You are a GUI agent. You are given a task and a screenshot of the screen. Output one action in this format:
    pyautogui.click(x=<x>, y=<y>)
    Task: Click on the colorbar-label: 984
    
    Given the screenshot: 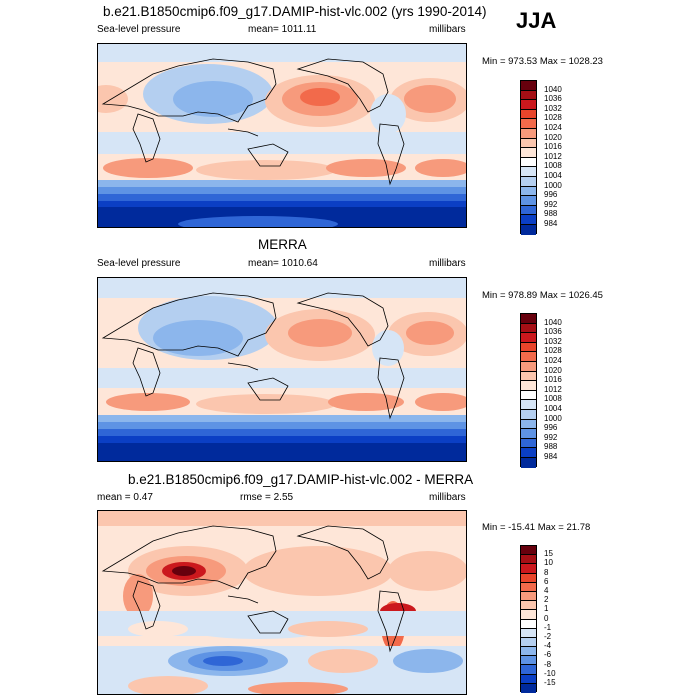 What is the action you would take?
    pyautogui.click(x=551, y=456)
    